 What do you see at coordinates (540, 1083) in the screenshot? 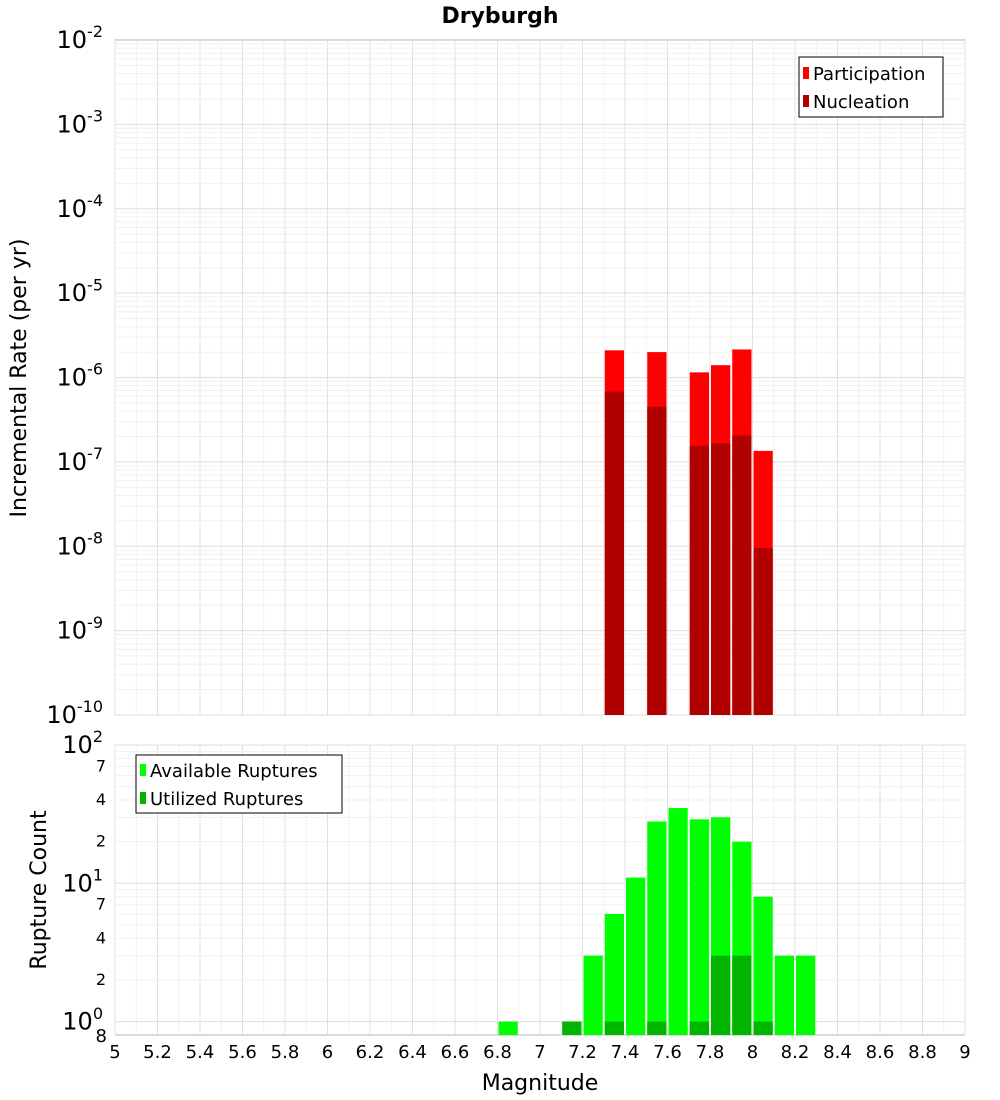
I see `x-axis-label: Magnitude` at bounding box center [540, 1083].